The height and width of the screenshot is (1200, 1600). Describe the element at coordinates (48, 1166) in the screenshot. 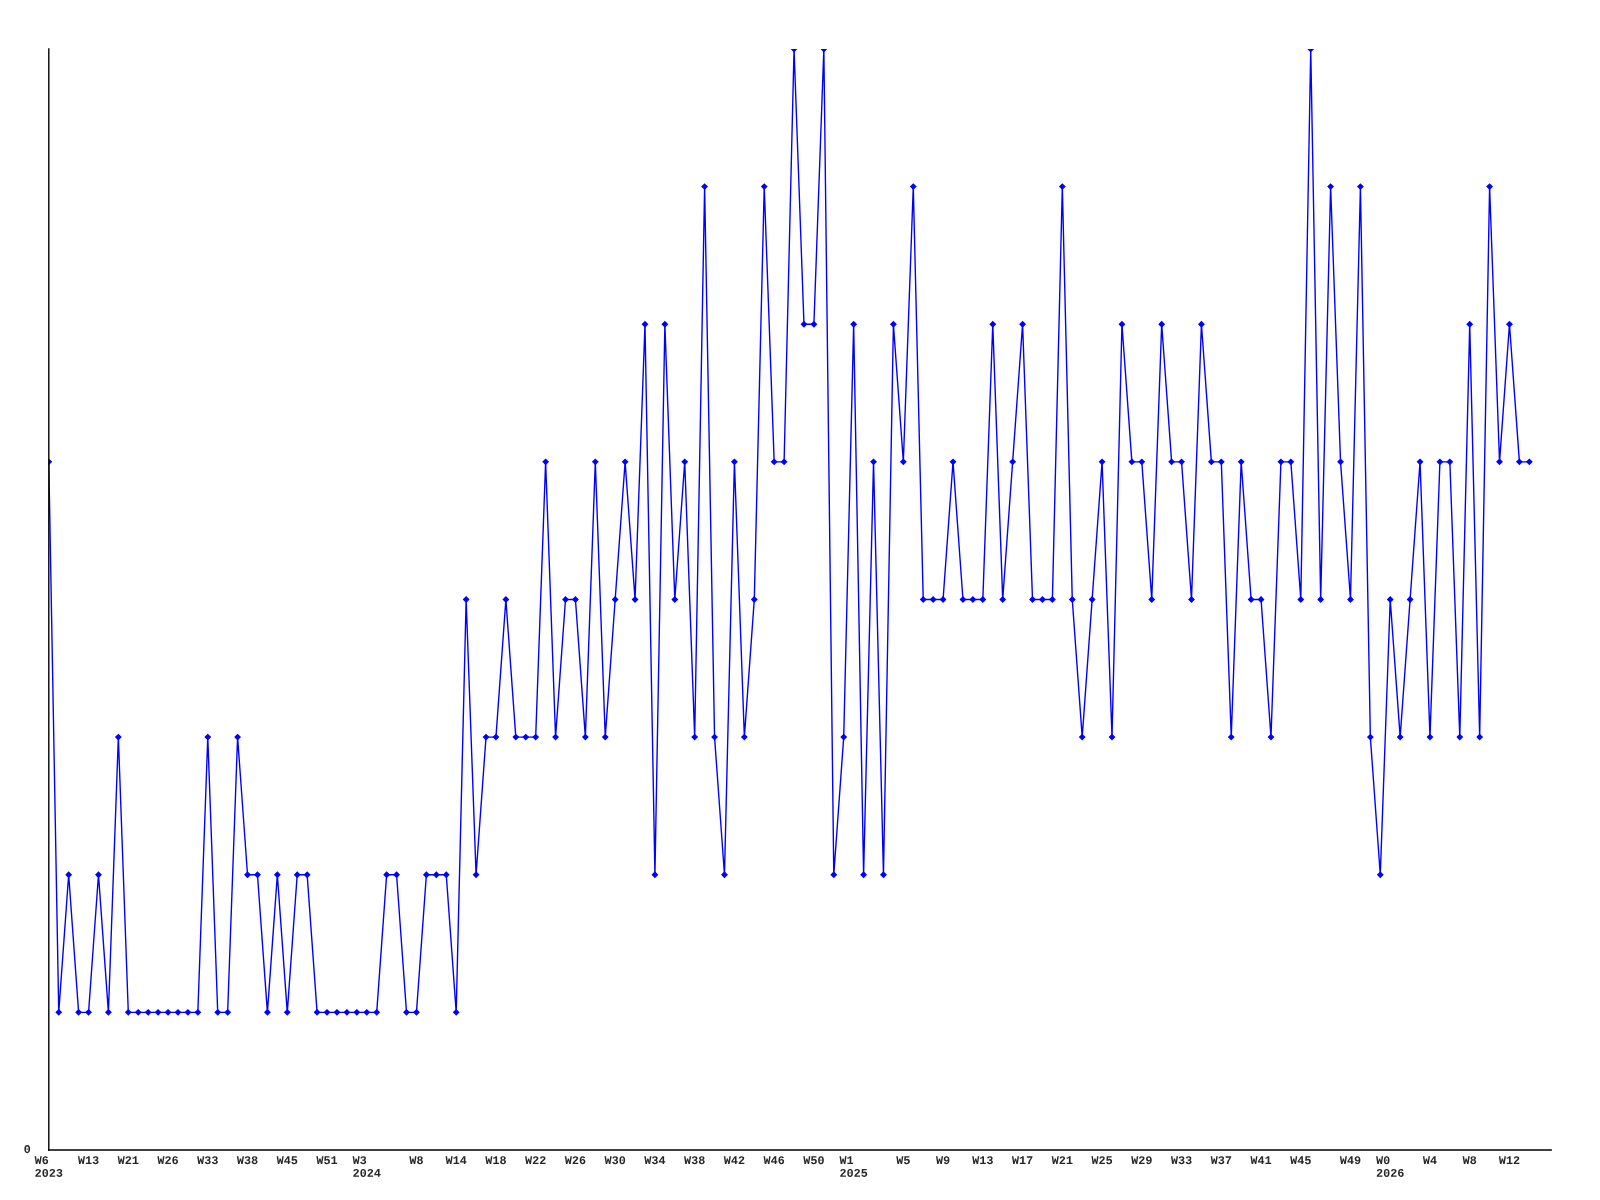

I see `x-tick-label: W6 2023` at that location.